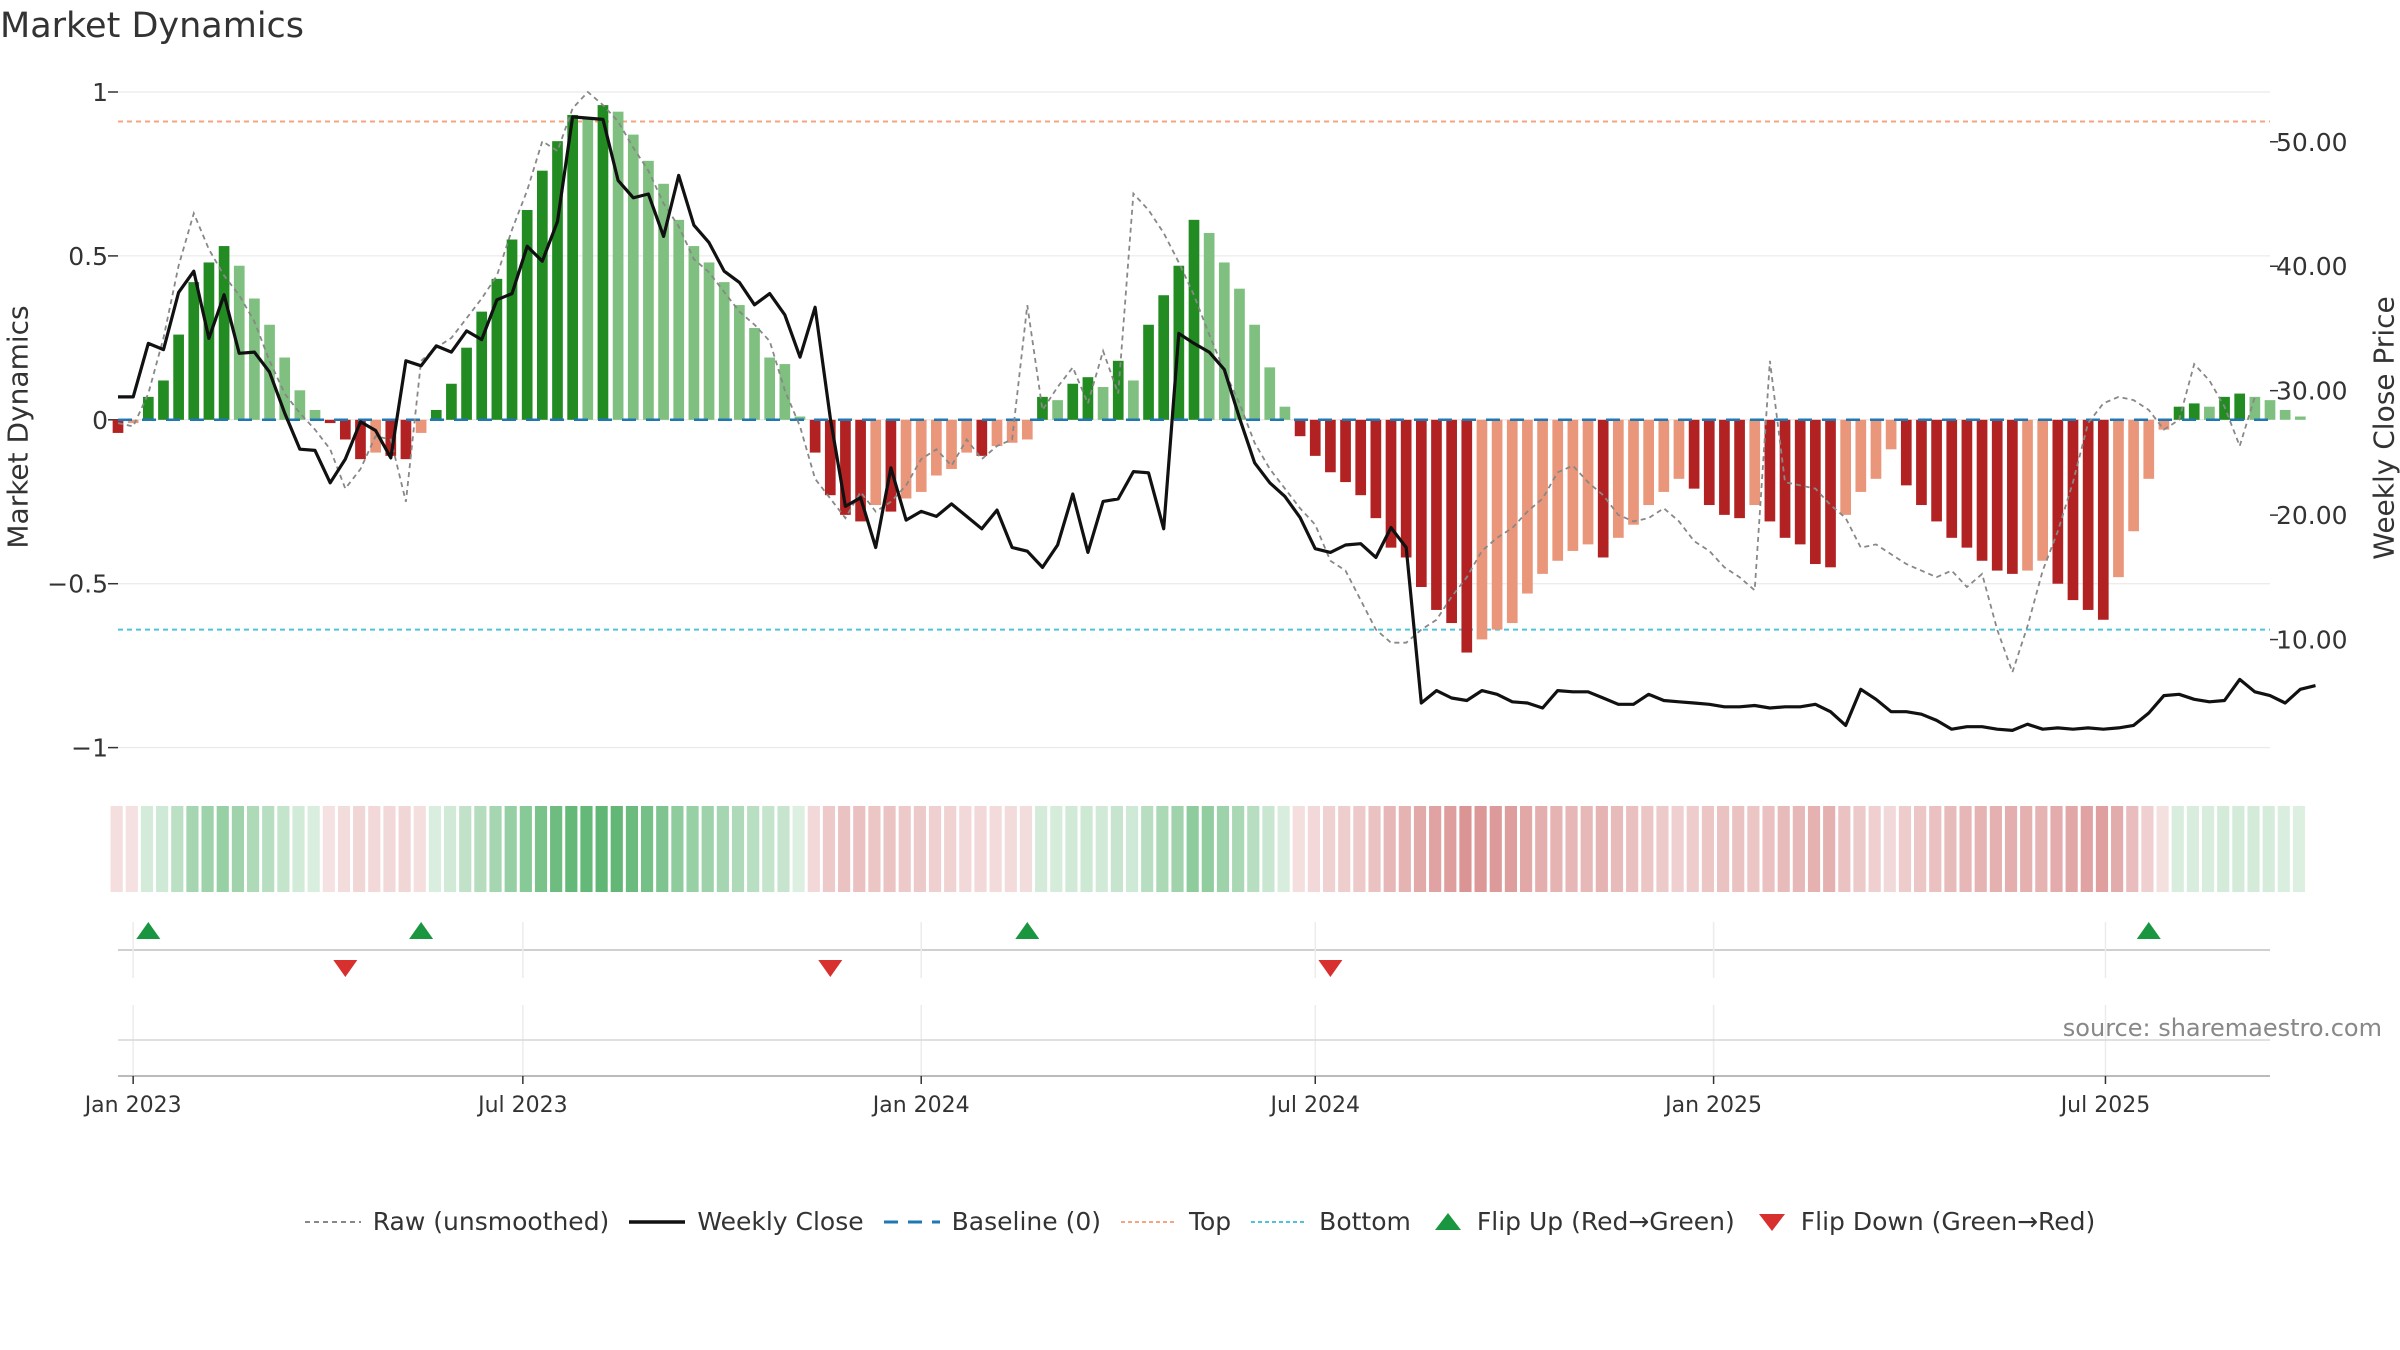  I want to click on x-tick-label: Jul 2024, so click(1314, 1105).